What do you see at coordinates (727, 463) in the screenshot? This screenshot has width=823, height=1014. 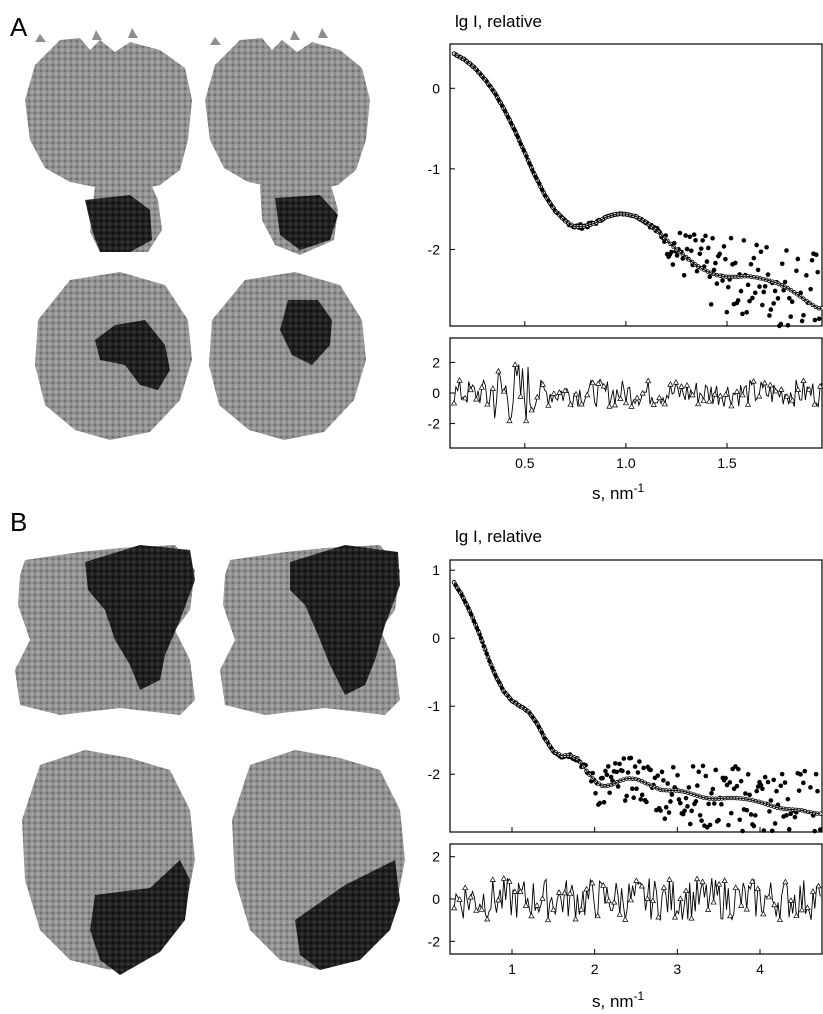 I see `x-tick-label: 1.5` at bounding box center [727, 463].